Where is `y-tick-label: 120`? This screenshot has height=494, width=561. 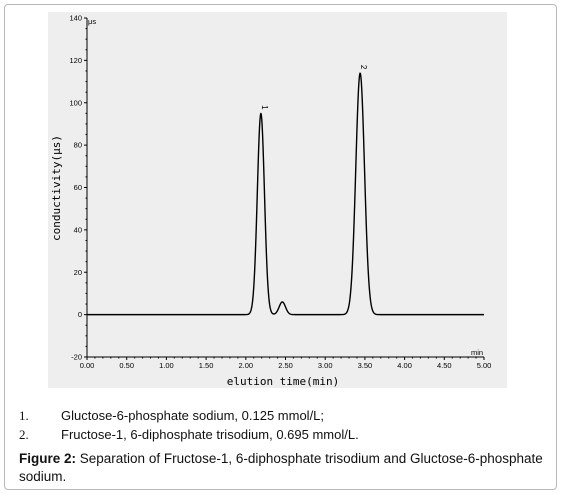 y-tick-label: 120 is located at coordinates (75, 60).